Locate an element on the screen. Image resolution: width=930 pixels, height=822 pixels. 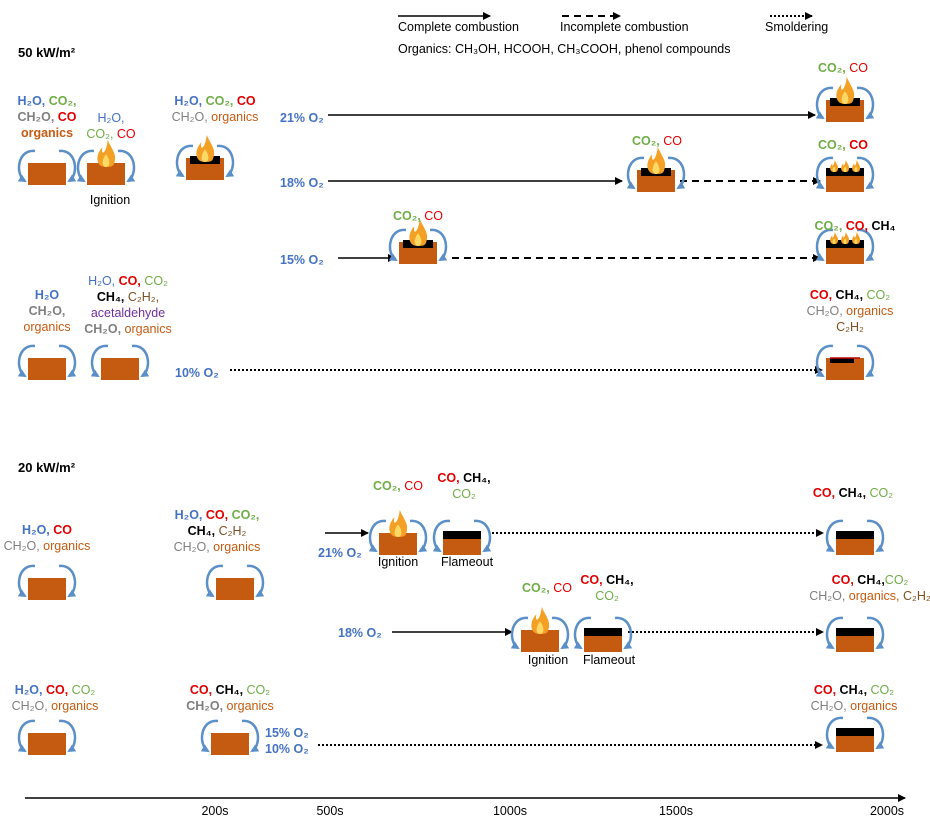
species-line: C₂H₂ is located at coordinates (850, 327).